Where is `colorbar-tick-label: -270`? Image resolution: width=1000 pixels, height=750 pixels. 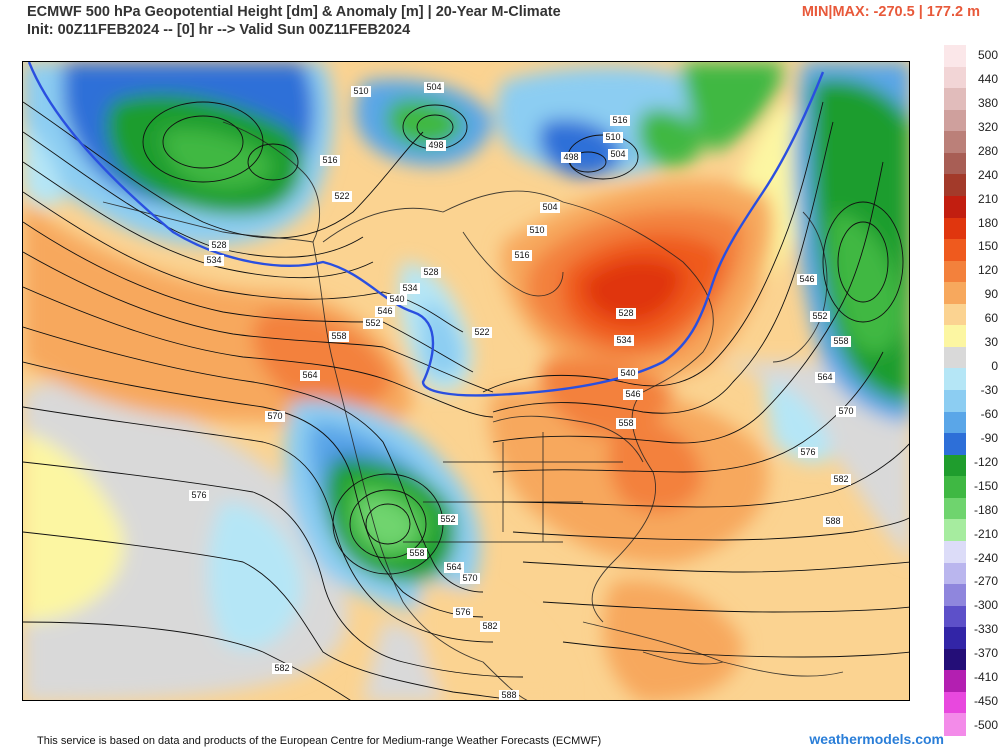 colorbar-tick-label: -270 is located at coordinates (985, 581).